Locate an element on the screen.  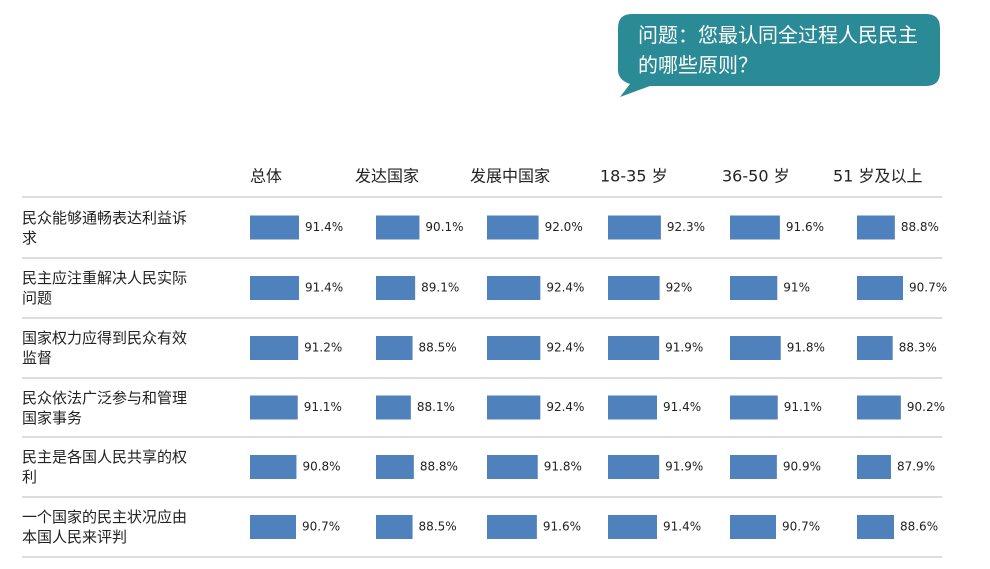
value-label: 88.1% is located at coordinates (436, 407).